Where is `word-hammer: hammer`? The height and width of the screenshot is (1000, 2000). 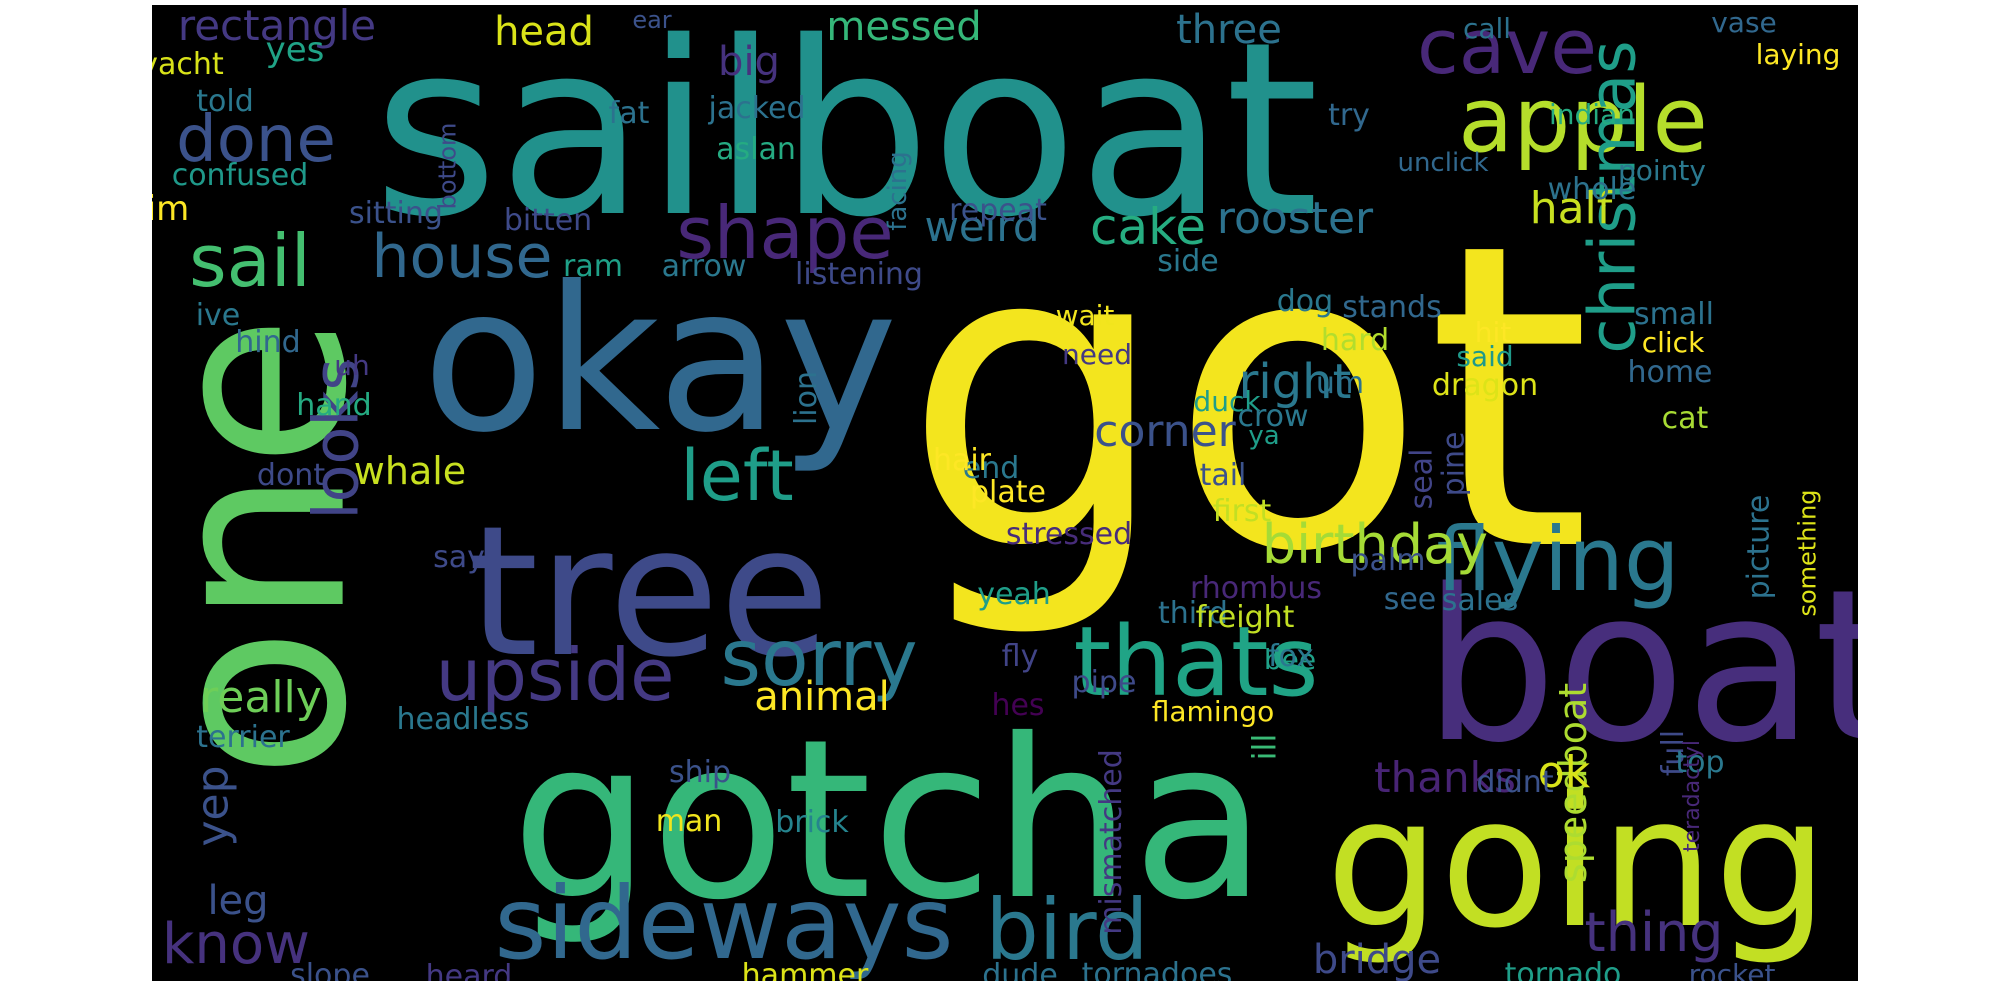 word-hammer: hammer is located at coordinates (805, 970).